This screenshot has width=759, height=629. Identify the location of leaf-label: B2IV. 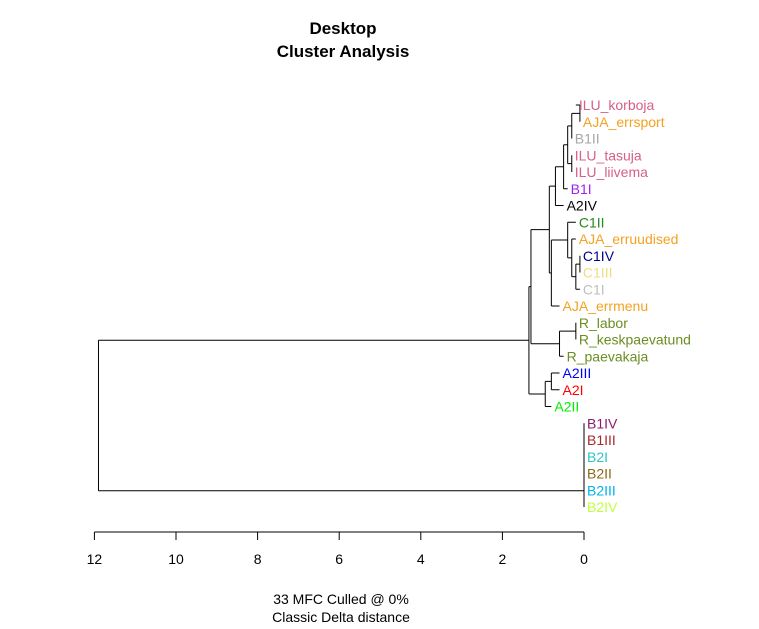
(602, 507).